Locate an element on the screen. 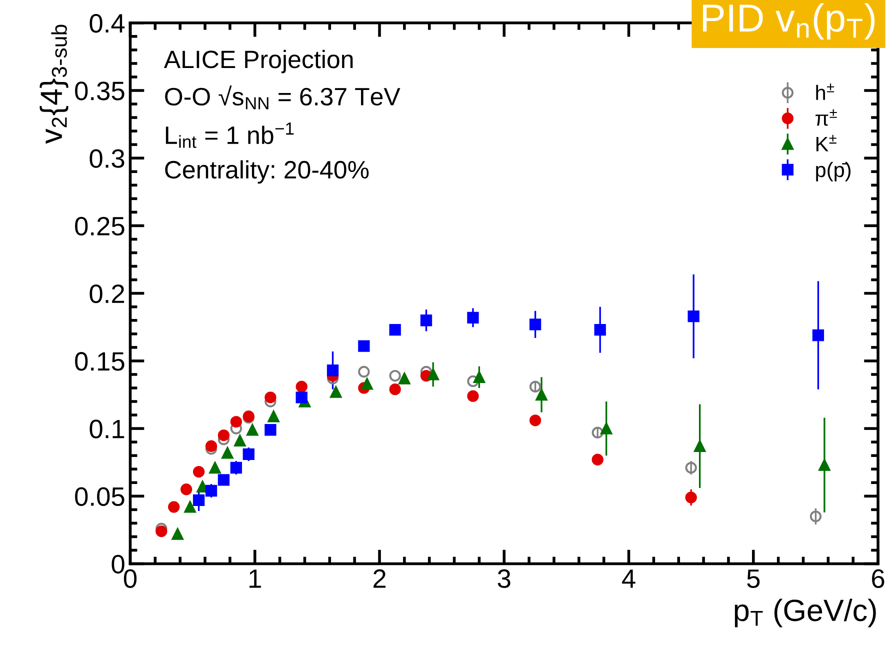 Image resolution: width=886 pixels, height=654 pixels. y-tick-label: 0.35 is located at coordinates (99, 91).